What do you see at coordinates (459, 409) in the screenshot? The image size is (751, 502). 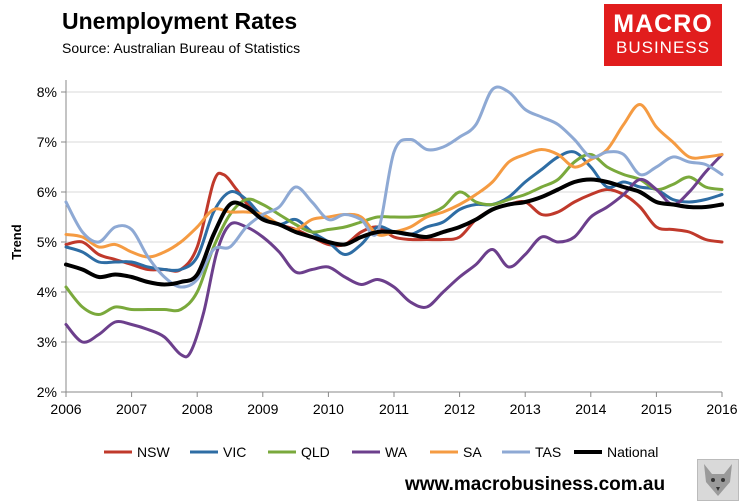 I see `x-tick-label: 2012` at bounding box center [459, 409].